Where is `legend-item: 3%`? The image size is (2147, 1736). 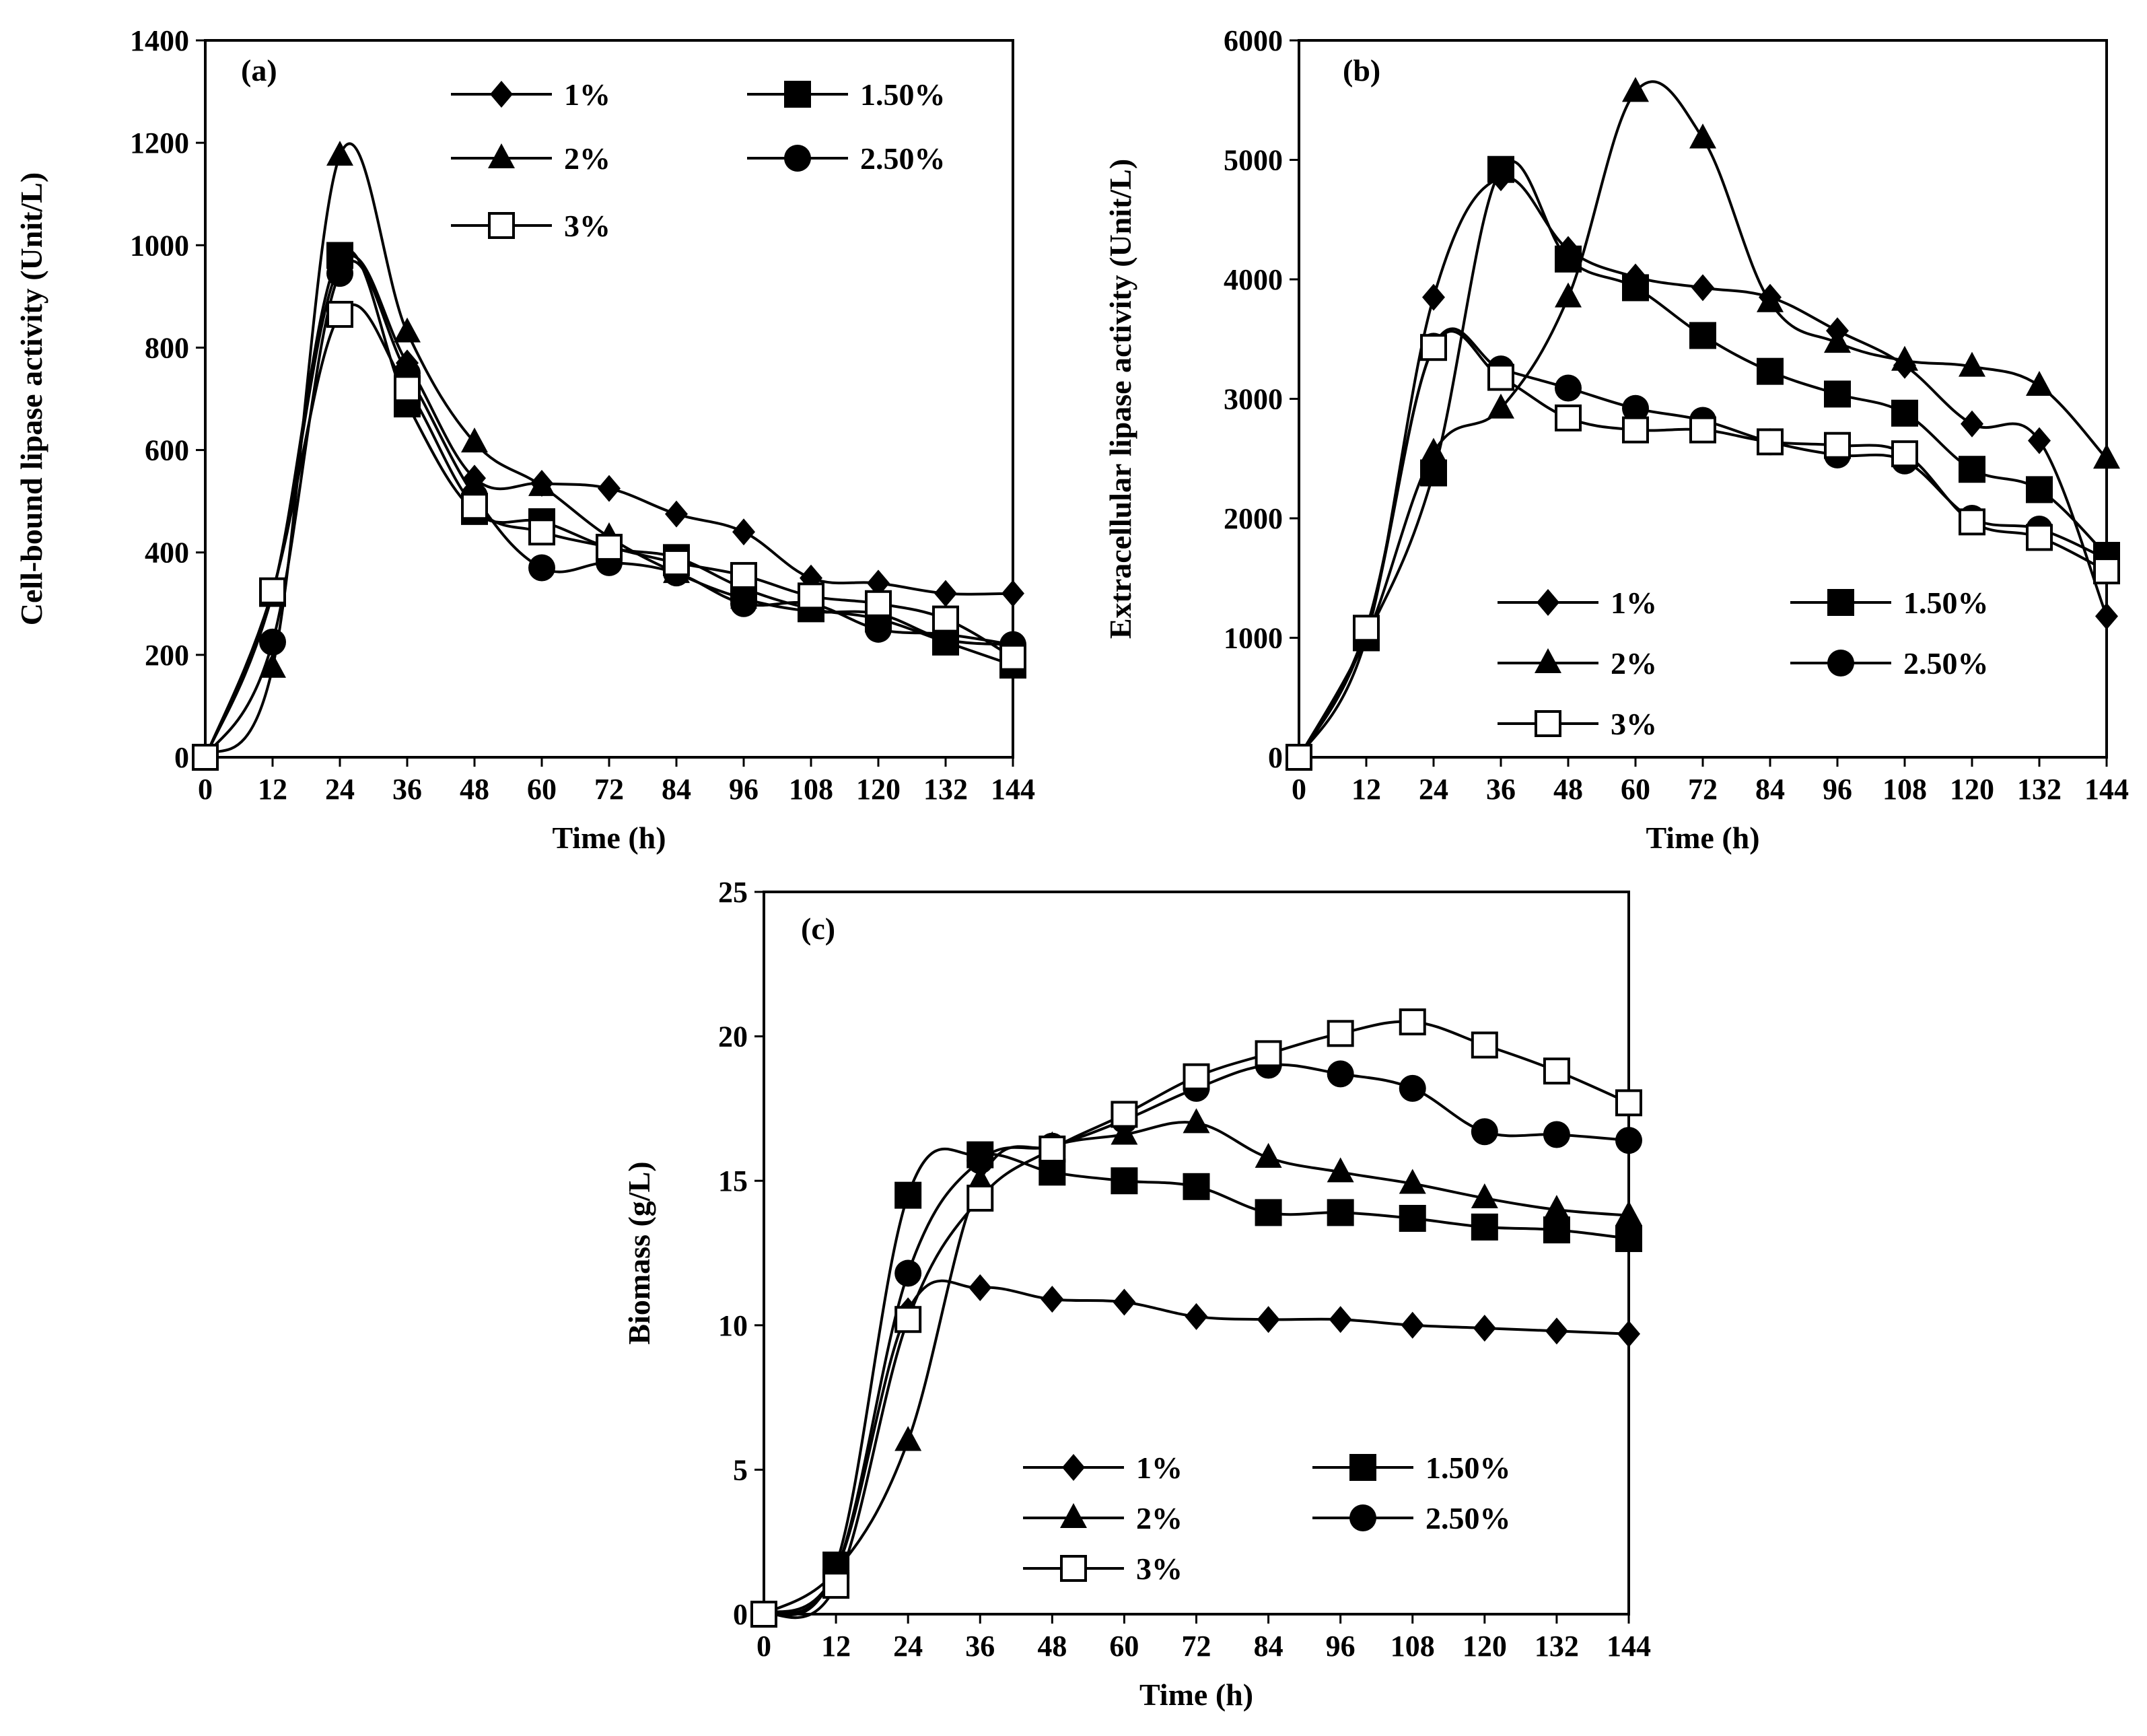 legend-item: 3% is located at coordinates (1577, 724).